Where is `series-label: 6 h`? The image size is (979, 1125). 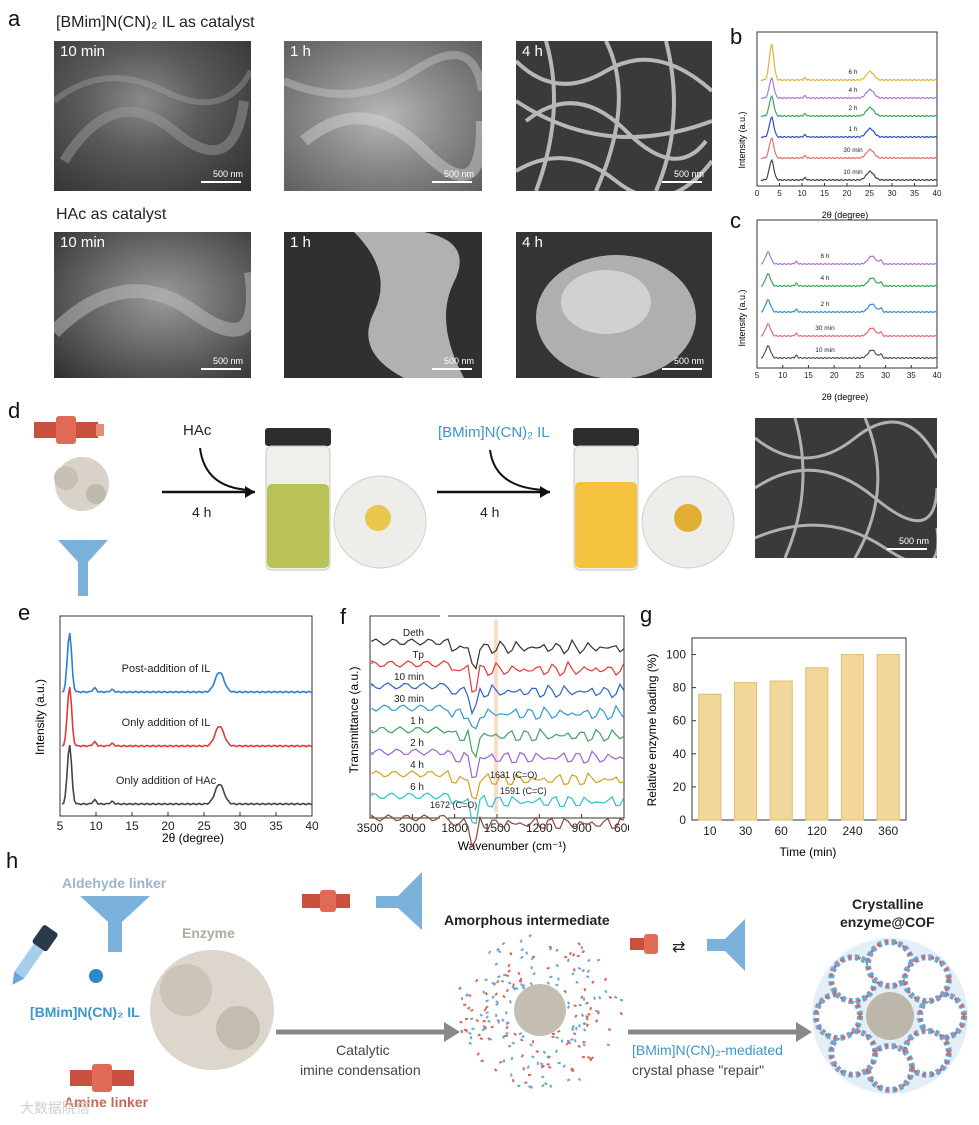
series-label: 6 h is located at coordinates (852, 72).